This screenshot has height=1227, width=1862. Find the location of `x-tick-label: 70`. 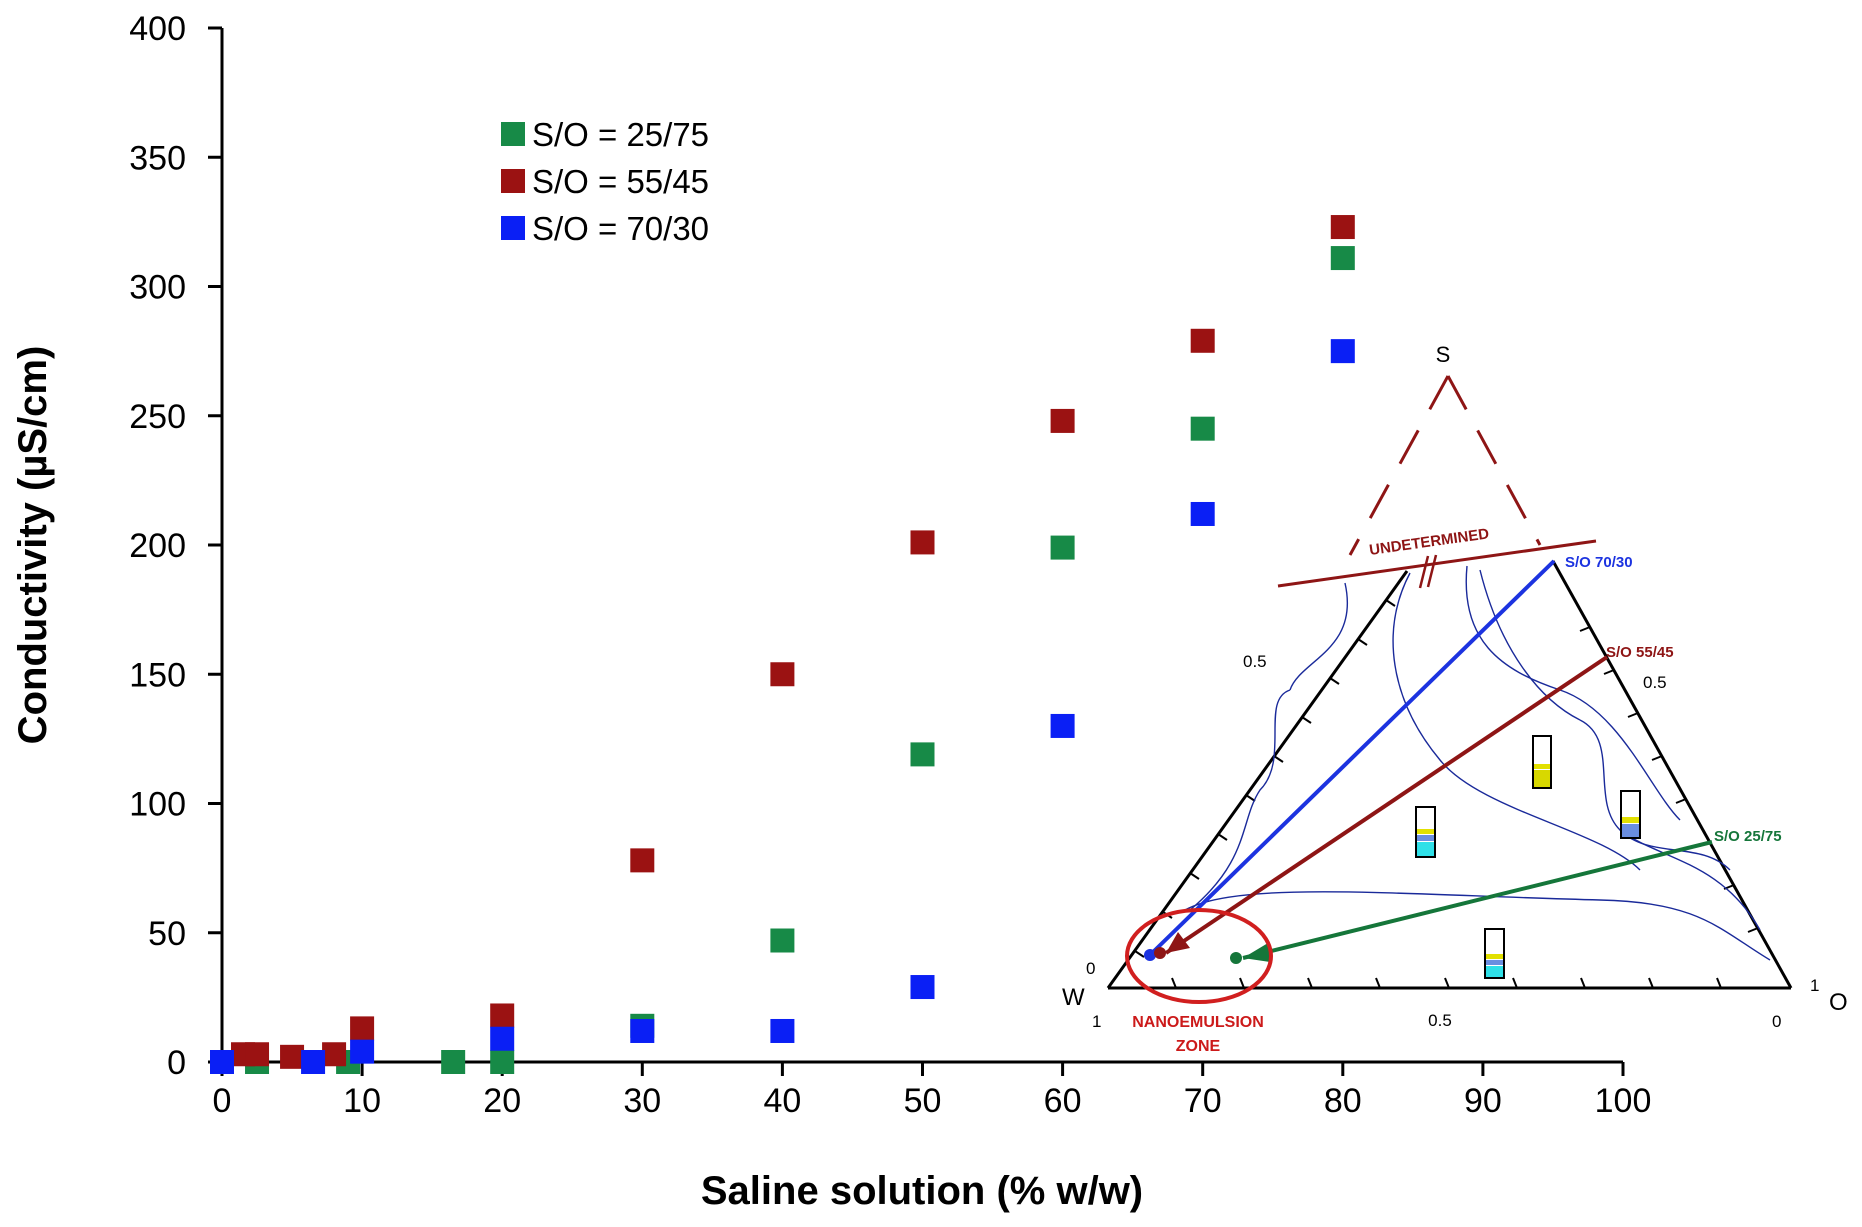

x-tick-label: 70 is located at coordinates (1203, 1101).